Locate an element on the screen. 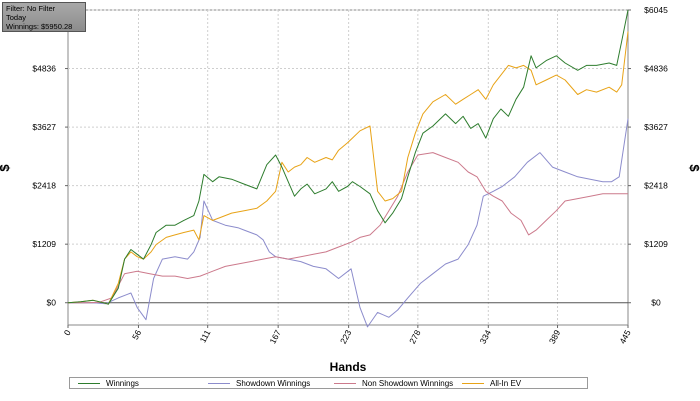 The image size is (700, 401). y-tick-label-right: $4836 is located at coordinates (656, 69).